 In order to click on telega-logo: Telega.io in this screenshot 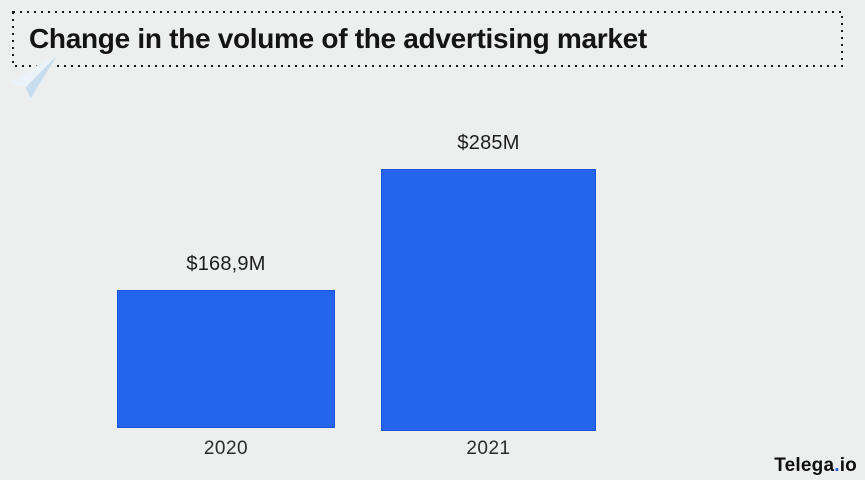, I will do `click(815, 466)`.